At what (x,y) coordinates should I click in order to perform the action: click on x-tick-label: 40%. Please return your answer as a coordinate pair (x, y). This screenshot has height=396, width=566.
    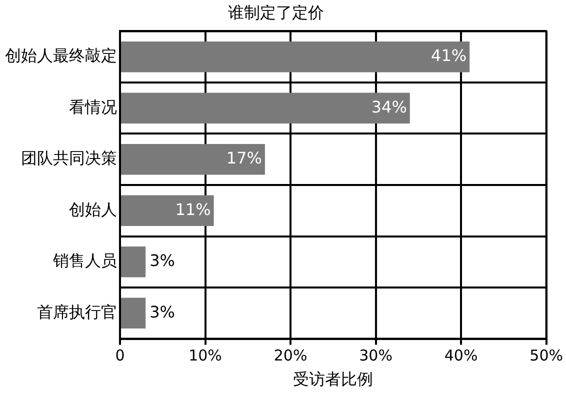
    Looking at the image, I should click on (461, 355).